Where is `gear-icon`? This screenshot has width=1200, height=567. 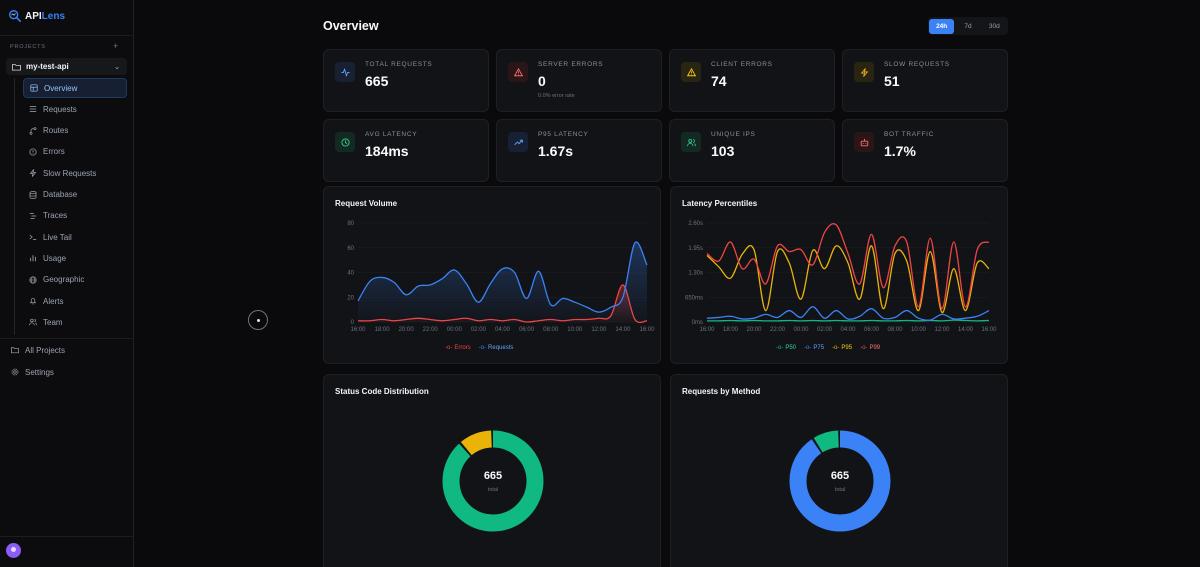
gear-icon is located at coordinates (15, 372).